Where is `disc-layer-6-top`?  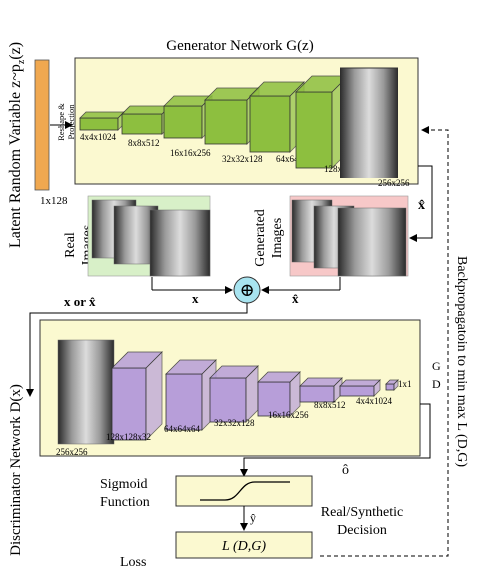 disc-layer-6-top is located at coordinates (360, 383).